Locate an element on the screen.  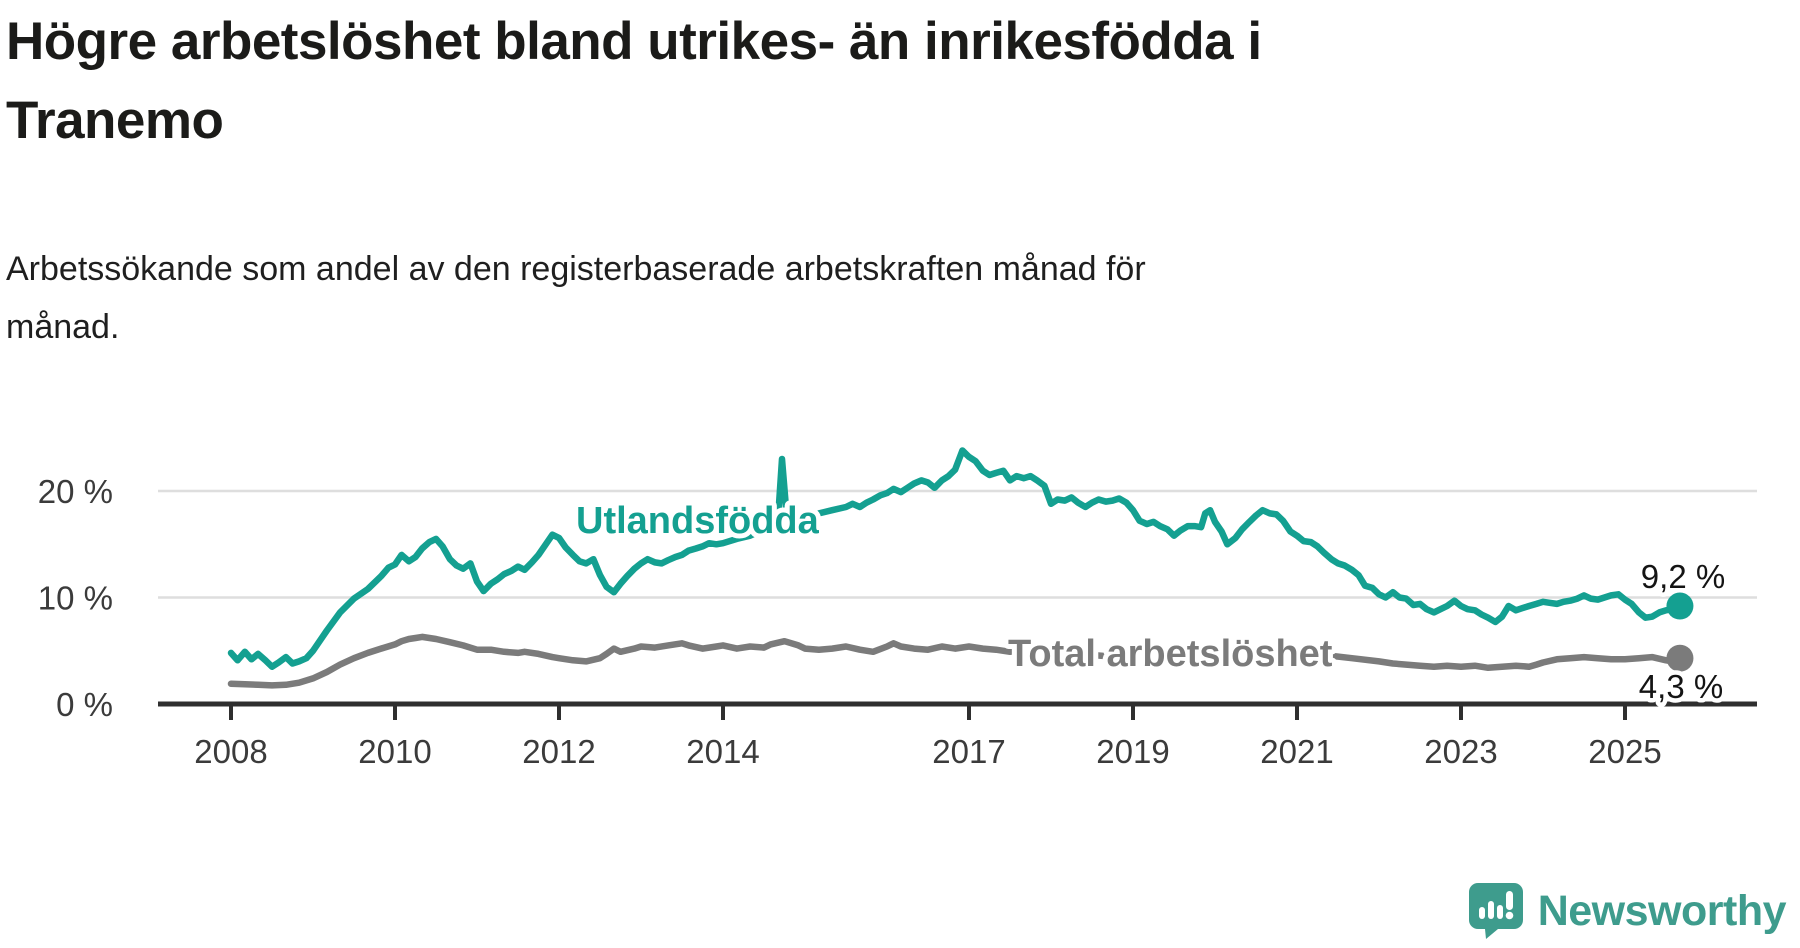
y-label-0: 0 % is located at coordinates (84, 704).